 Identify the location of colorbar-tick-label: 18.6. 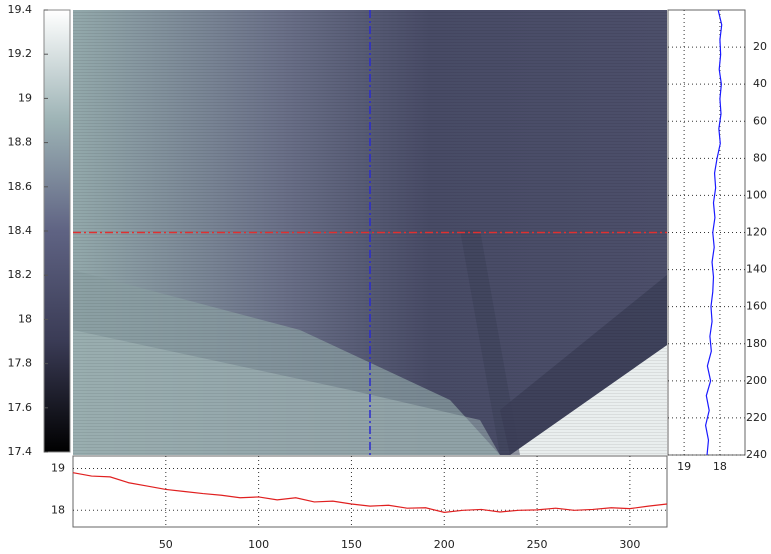
(20, 186).